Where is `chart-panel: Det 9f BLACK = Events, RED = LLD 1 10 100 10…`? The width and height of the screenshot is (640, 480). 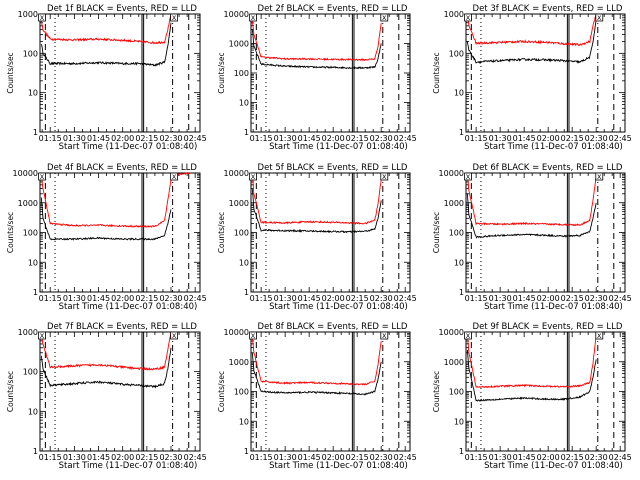 chart-panel: Det 9f BLACK = Events, RED = LLD 1 10 100 10… is located at coordinates (532, 396).